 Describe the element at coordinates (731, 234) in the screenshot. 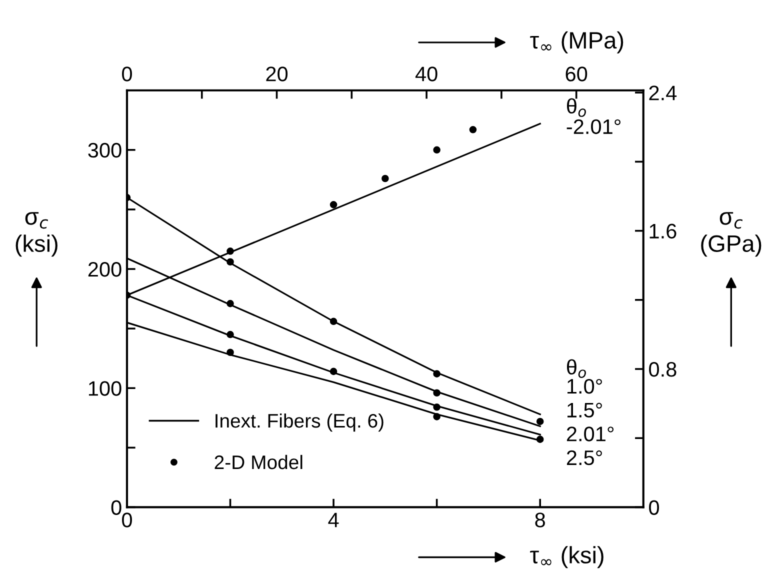

I see `y2-axis-title: σ$_{c}$ (GPa)` at that location.